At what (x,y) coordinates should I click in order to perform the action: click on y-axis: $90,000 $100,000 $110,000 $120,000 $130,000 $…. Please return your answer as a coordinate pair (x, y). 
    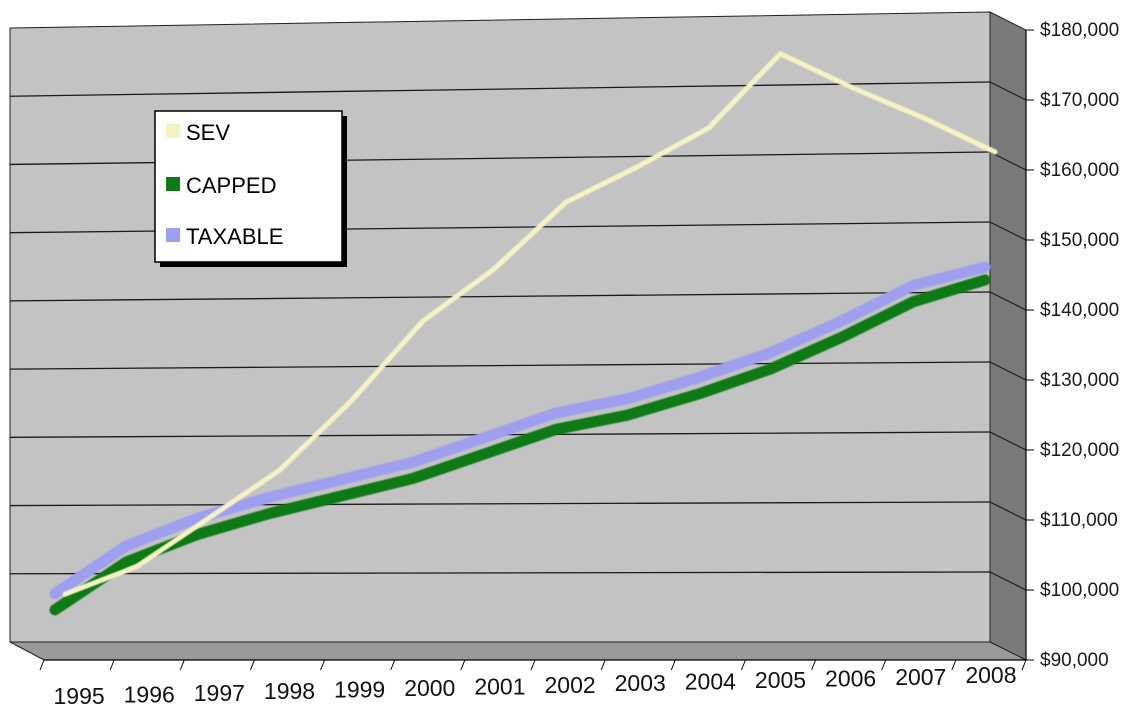
    Looking at the image, I should click on (1072, 345).